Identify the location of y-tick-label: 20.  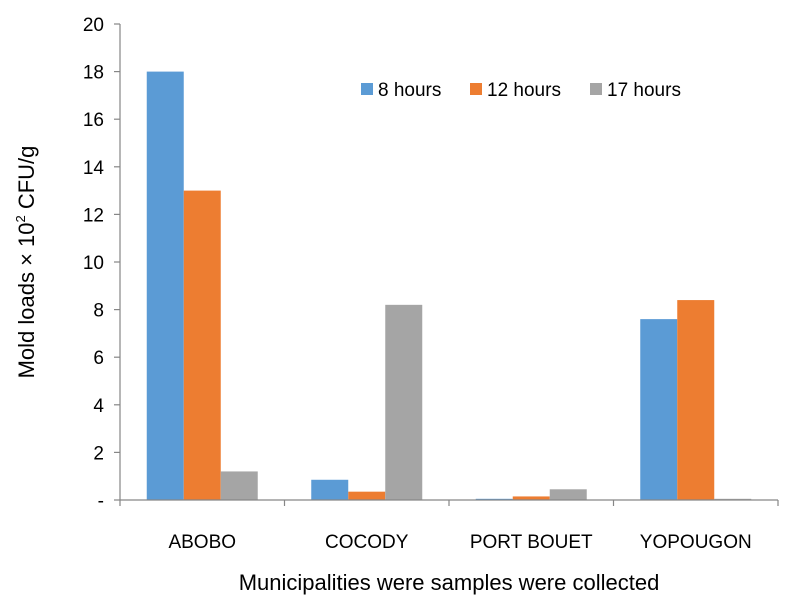
(93, 25).